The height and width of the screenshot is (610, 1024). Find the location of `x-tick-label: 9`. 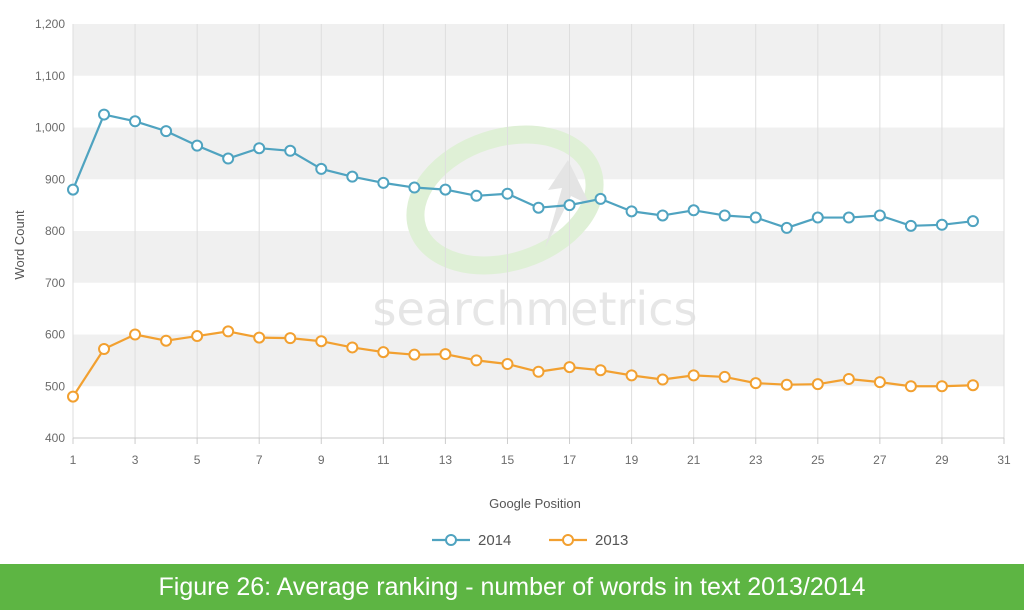

x-tick-label: 9 is located at coordinates (321, 460).